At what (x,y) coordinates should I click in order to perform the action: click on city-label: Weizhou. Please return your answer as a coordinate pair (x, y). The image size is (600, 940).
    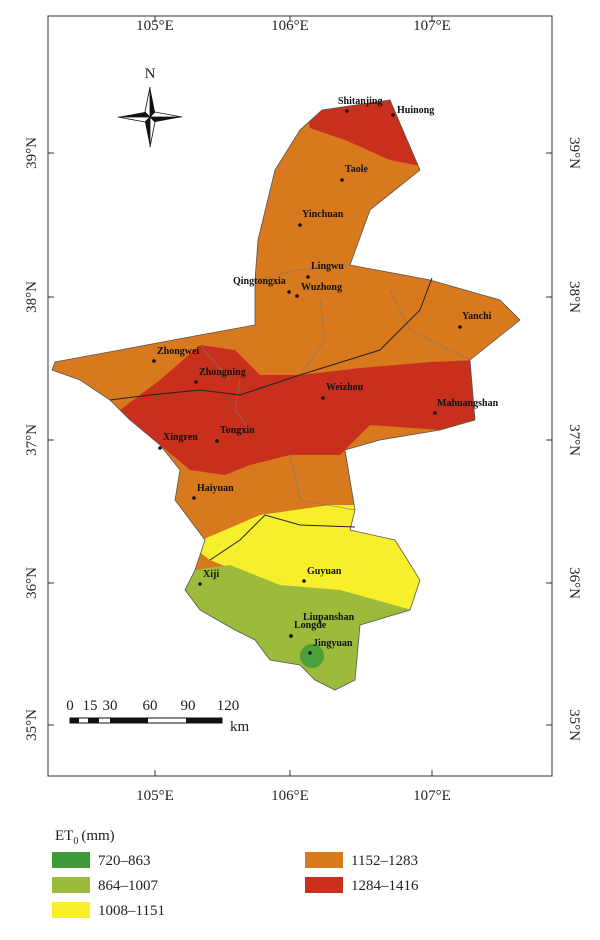
    Looking at the image, I should click on (345, 387).